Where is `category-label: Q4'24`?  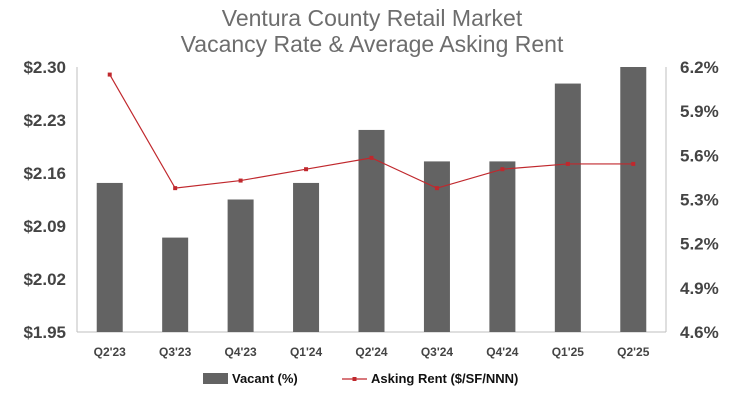 category-label: Q4'24 is located at coordinates (502, 352).